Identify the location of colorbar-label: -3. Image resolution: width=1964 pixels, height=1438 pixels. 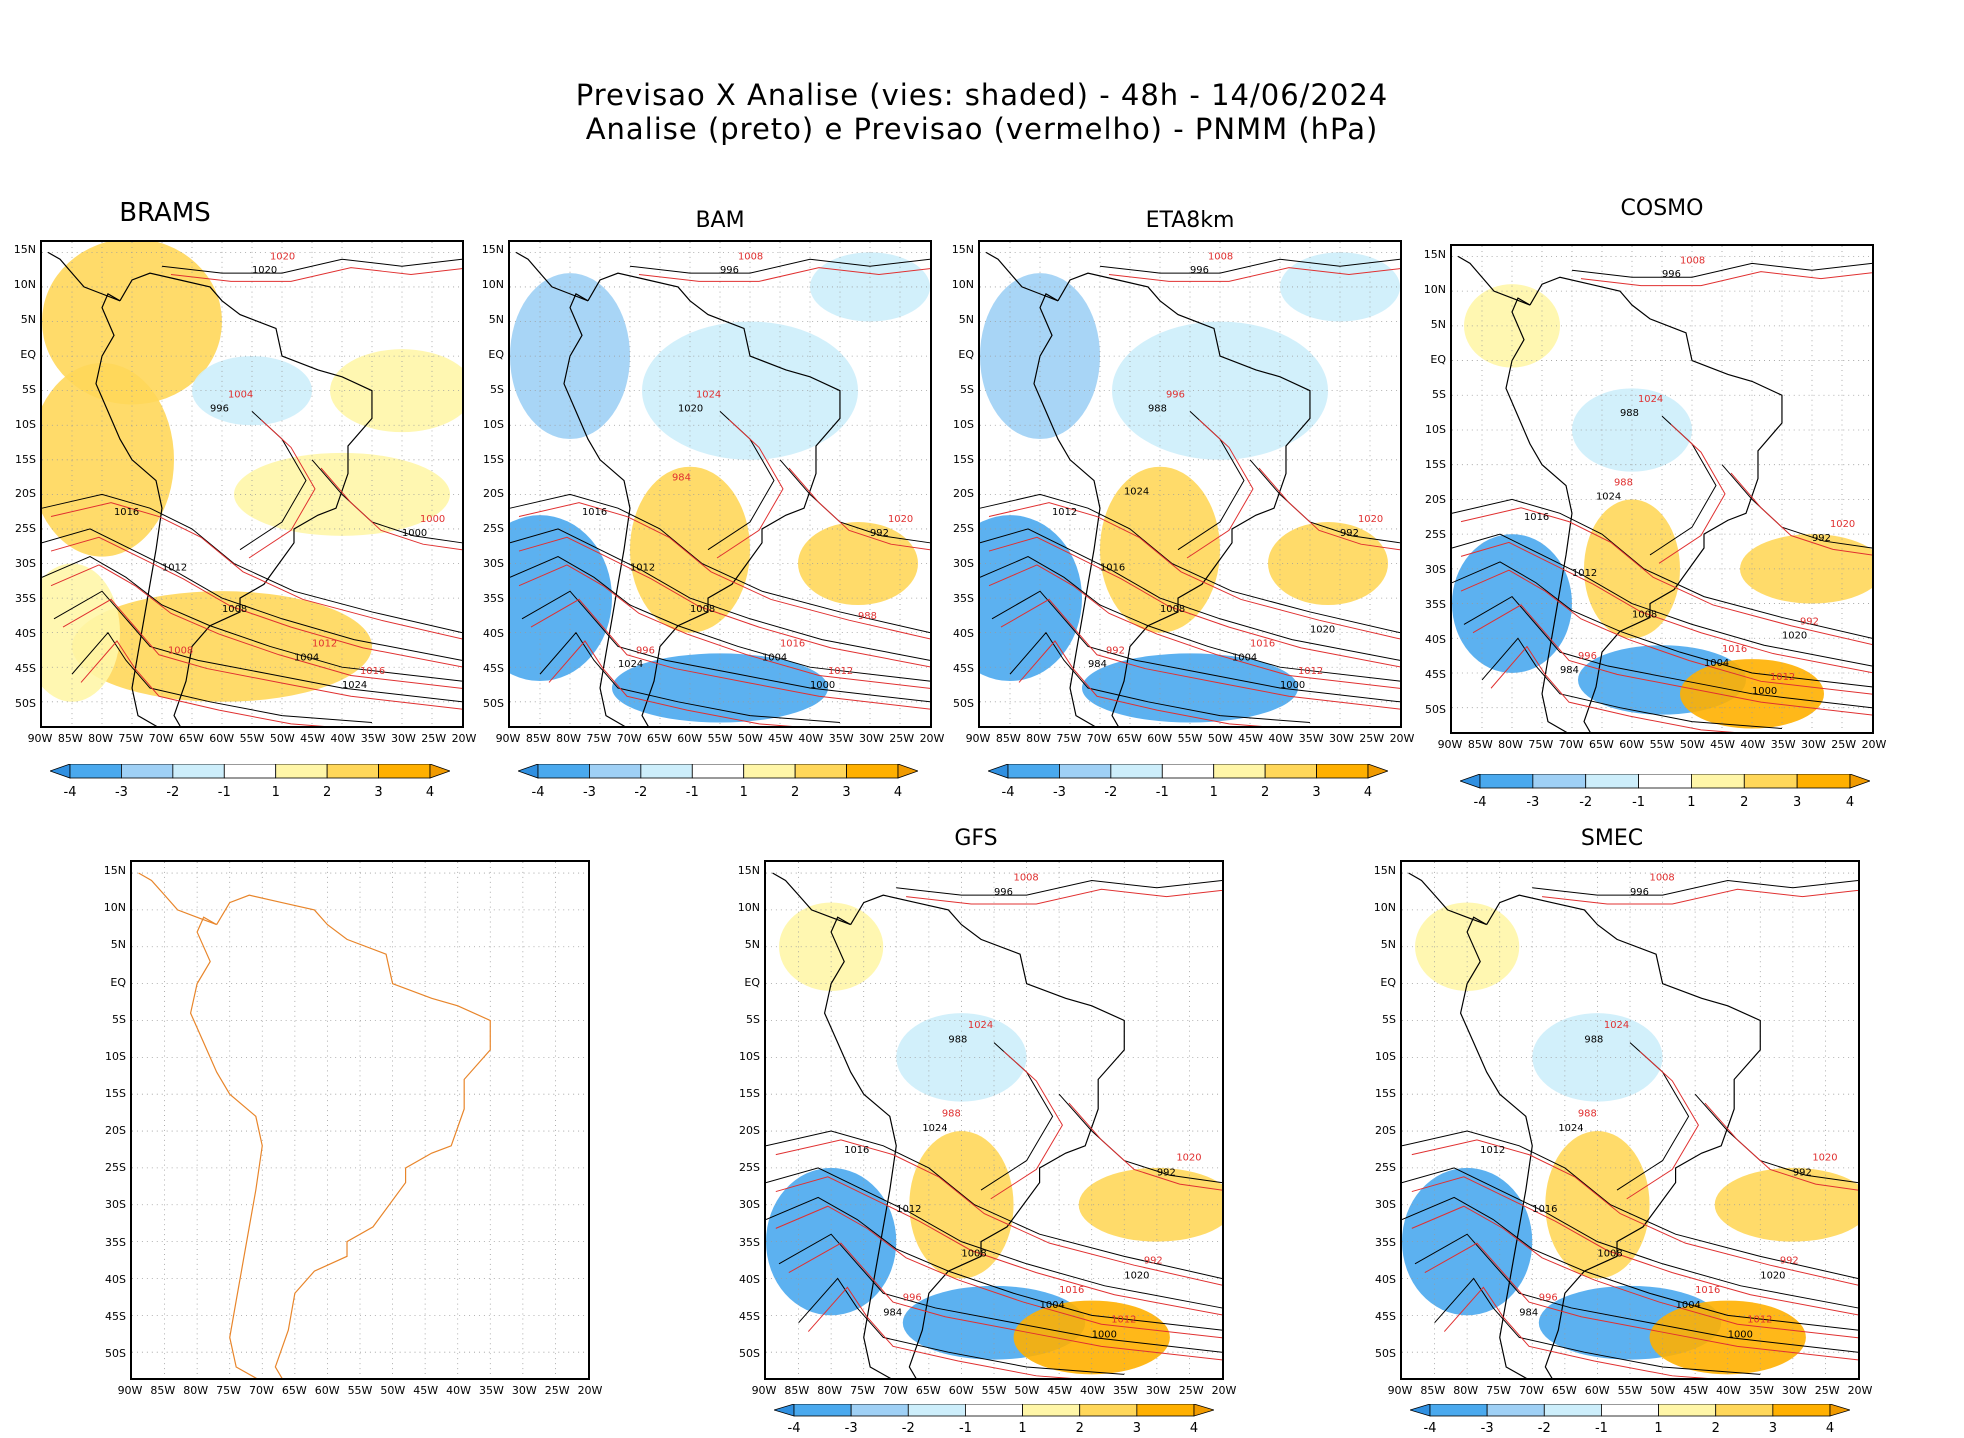
(121, 791).